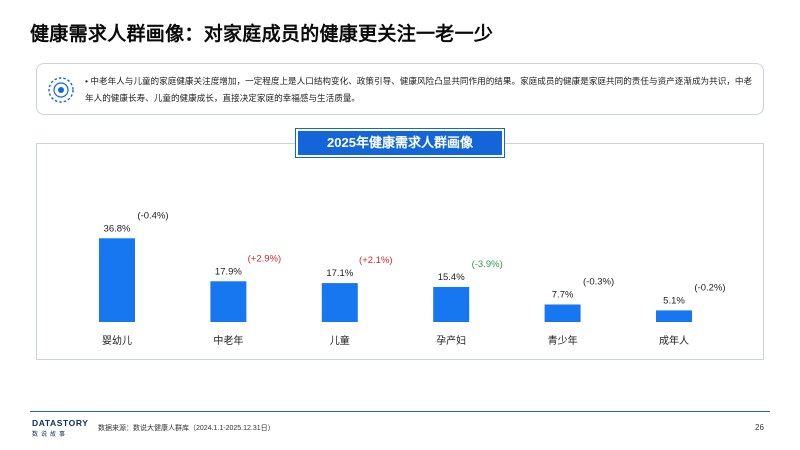 The height and width of the screenshot is (450, 800). Describe the element at coordinates (674, 300) in the screenshot. I see `value-label: 5.1%` at that location.